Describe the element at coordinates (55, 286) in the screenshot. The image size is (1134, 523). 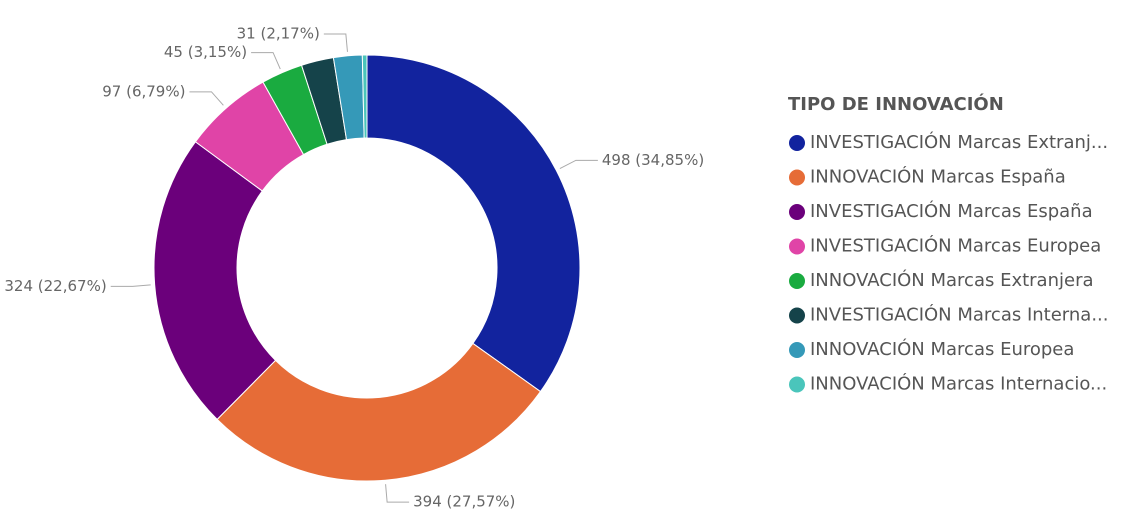
I see `data-label: 324 (22,67%)` at that location.